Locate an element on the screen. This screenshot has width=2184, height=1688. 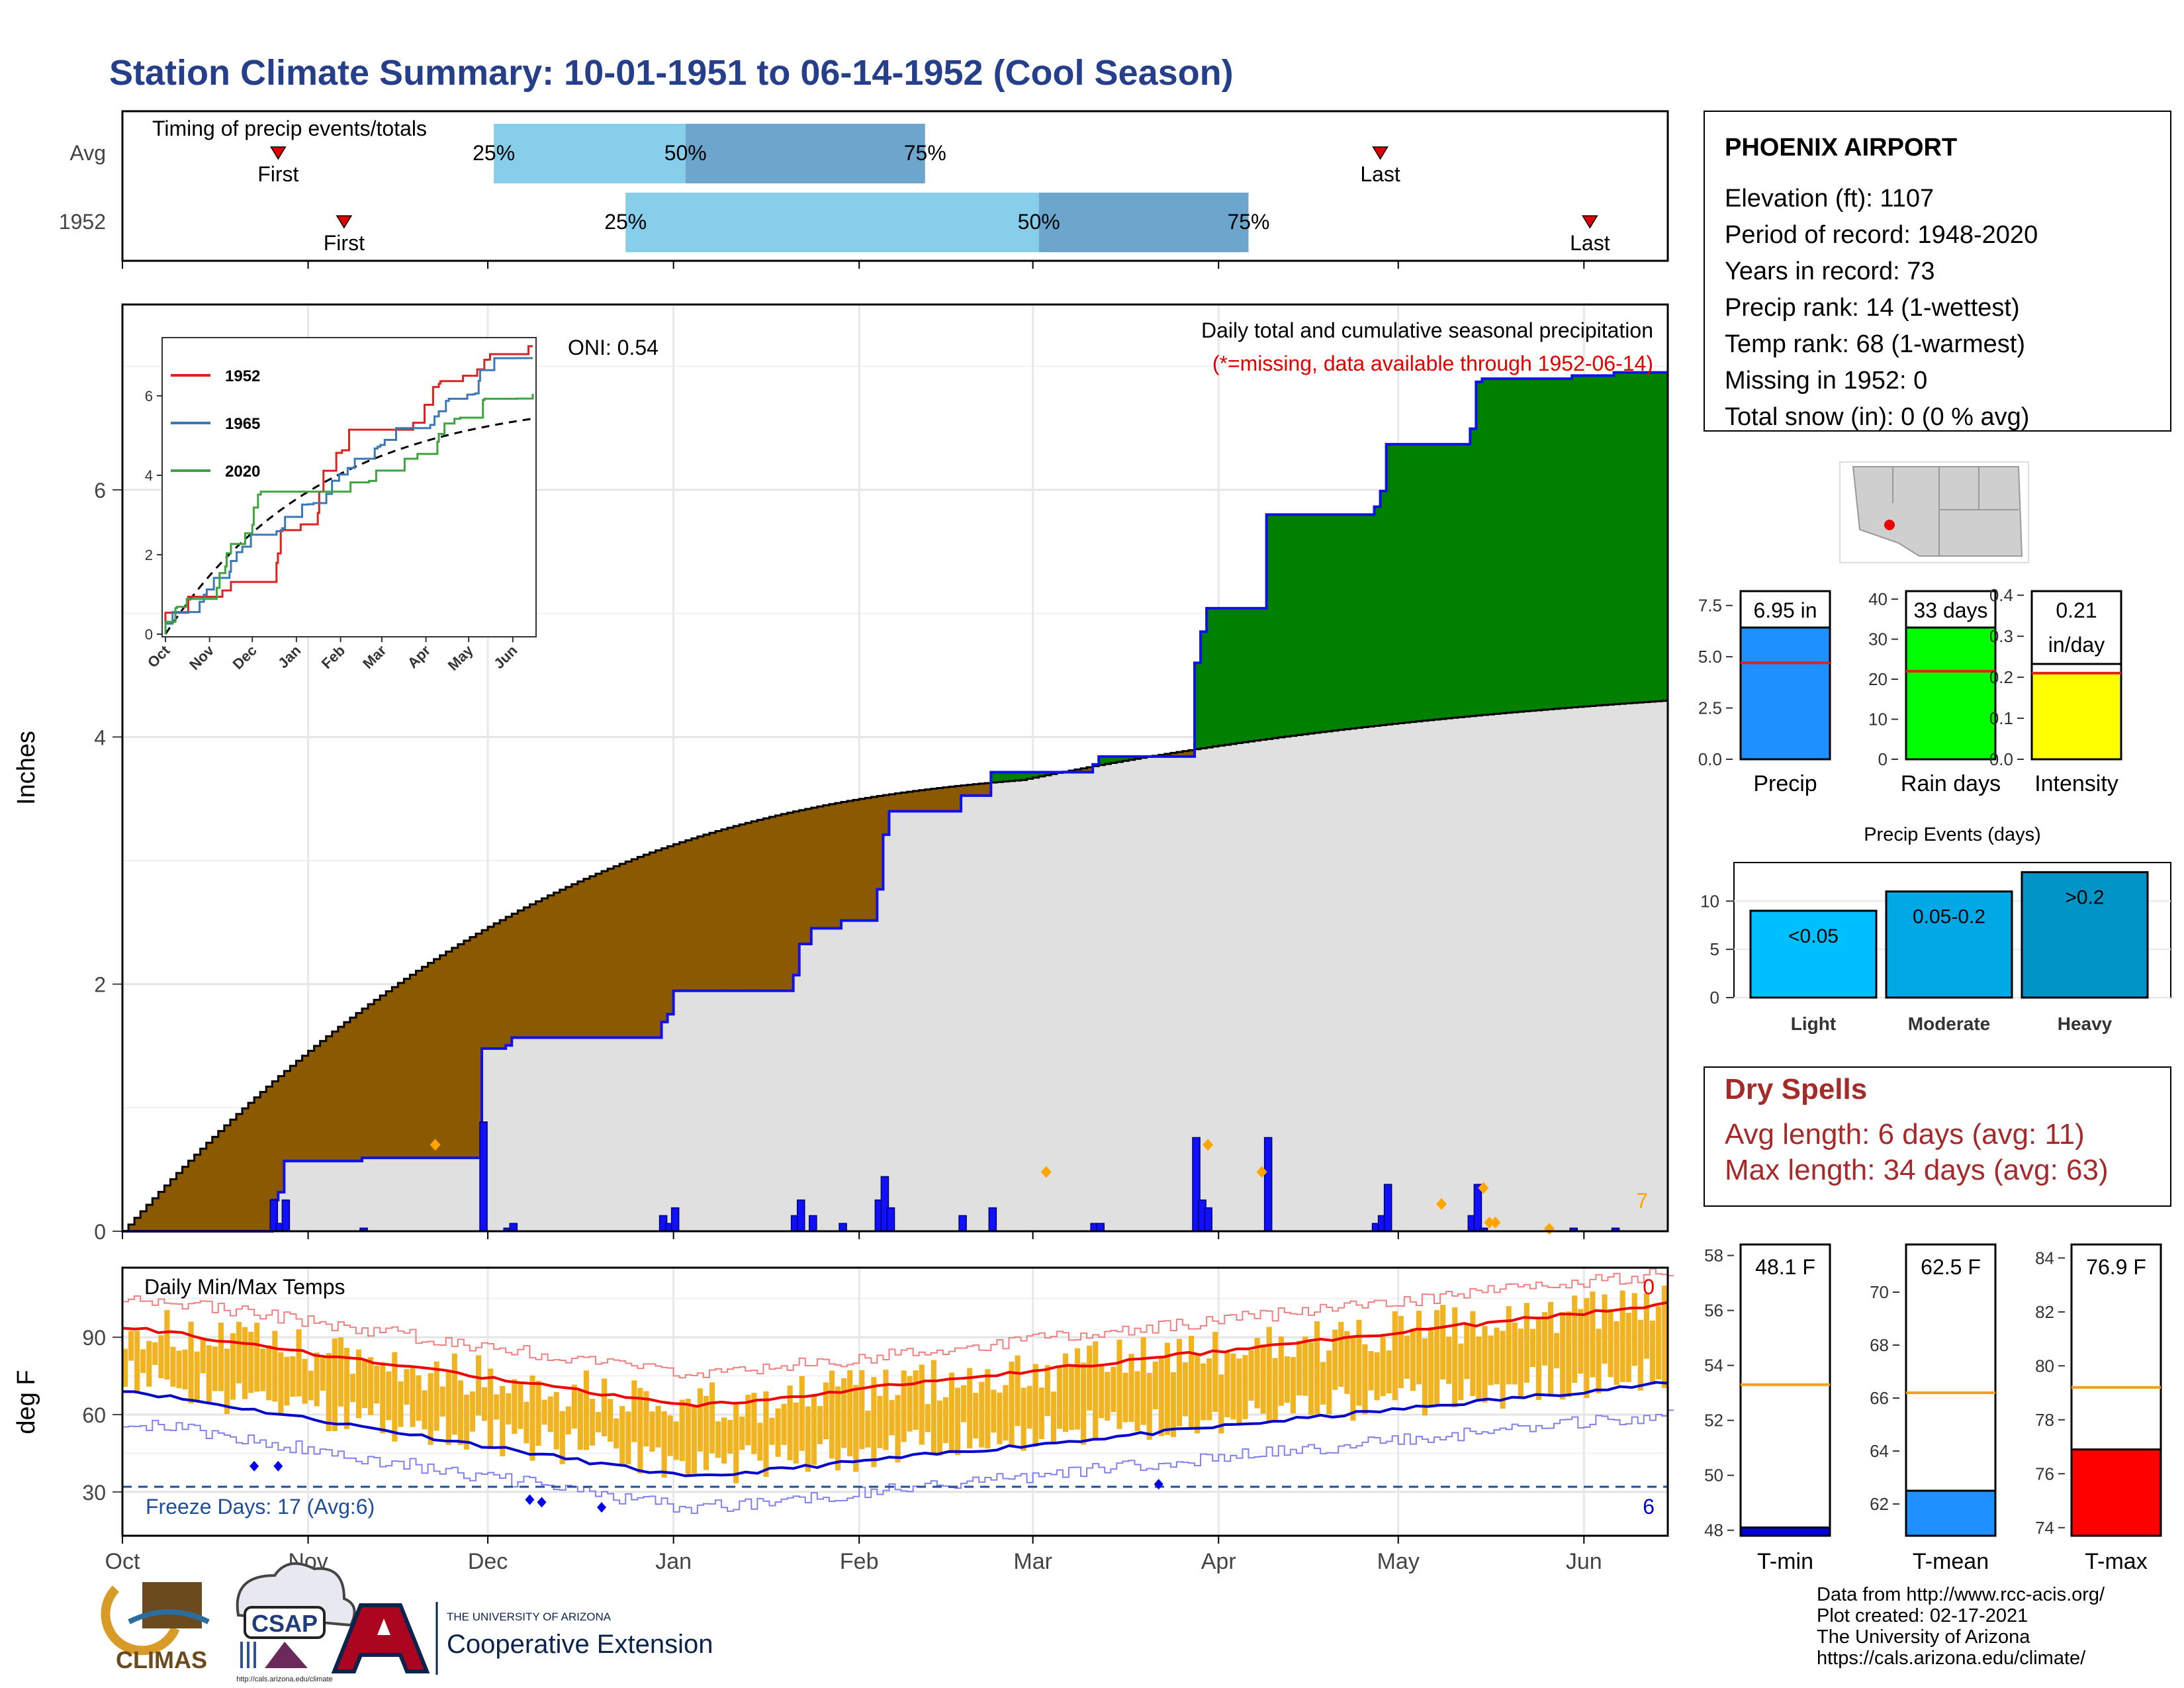
summary-ytick: 0 is located at coordinates (1883, 759).